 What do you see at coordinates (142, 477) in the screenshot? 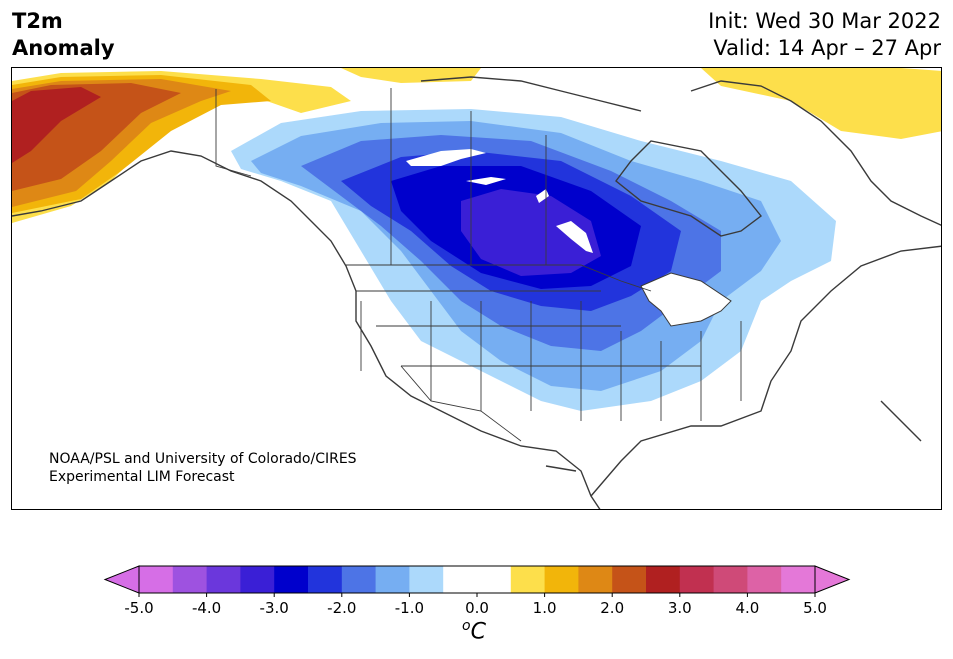
I see `credit-line-2: Experimental LIM Forecast` at bounding box center [142, 477].